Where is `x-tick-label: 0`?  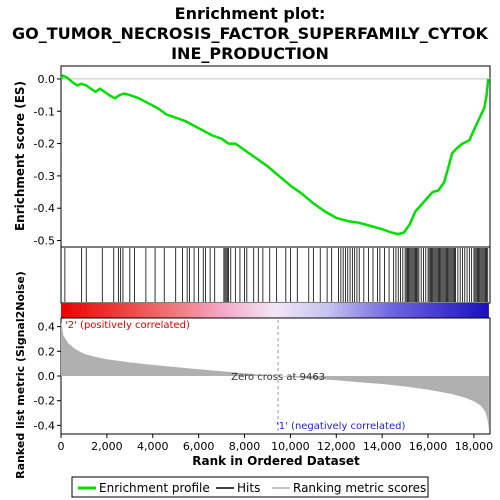
x-tick-label: 0 is located at coordinates (61, 446).